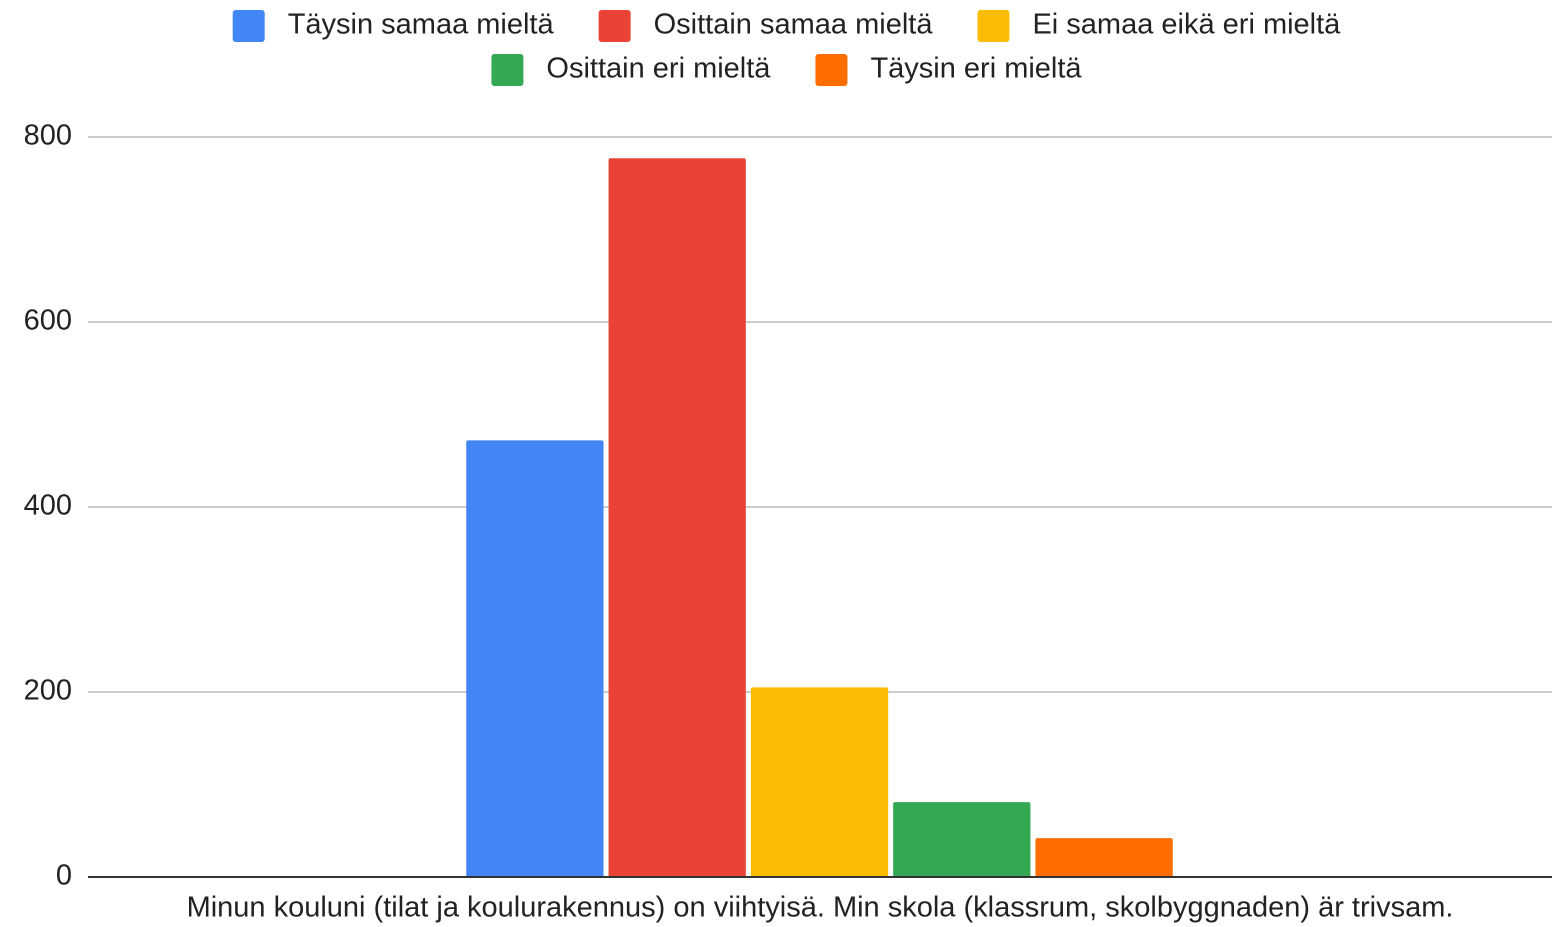 The image size is (1552, 927). Describe the element at coordinates (48, 136) in the screenshot. I see `y-tick-label: 800` at that location.